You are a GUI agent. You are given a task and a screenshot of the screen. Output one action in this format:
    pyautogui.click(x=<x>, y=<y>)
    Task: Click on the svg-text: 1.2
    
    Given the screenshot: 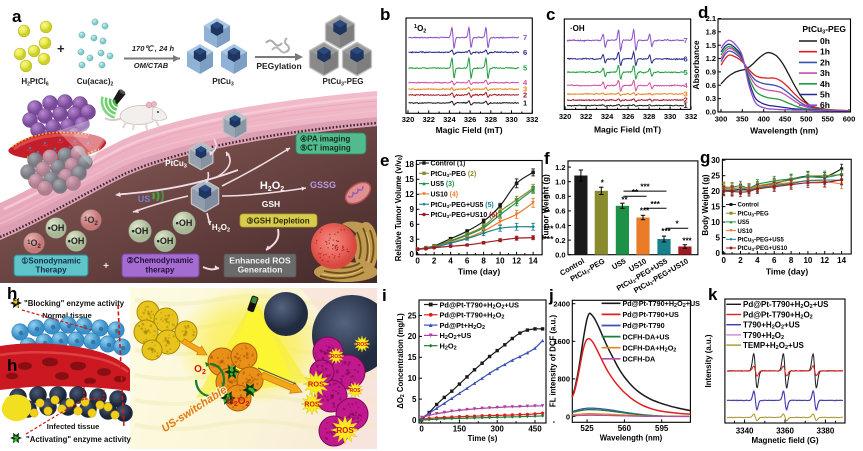 What is the action you would take?
    pyautogui.click(x=560, y=167)
    